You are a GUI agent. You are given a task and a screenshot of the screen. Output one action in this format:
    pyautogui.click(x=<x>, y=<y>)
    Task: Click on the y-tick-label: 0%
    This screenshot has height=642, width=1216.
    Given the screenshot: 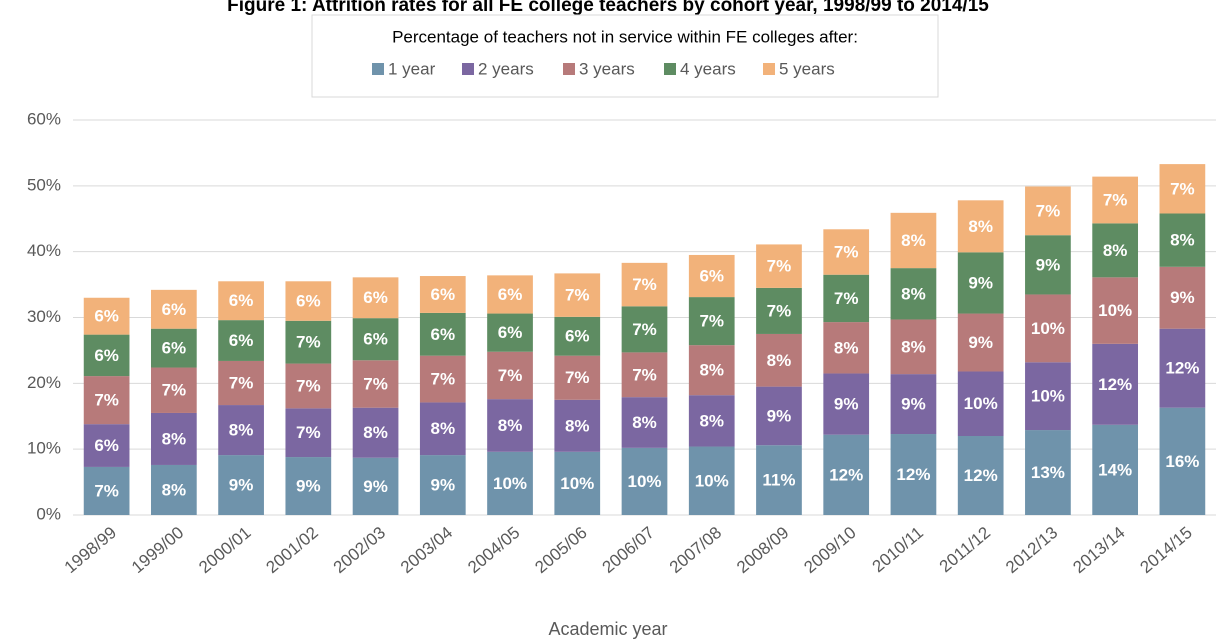 What is the action you would take?
    pyautogui.click(x=48, y=513)
    